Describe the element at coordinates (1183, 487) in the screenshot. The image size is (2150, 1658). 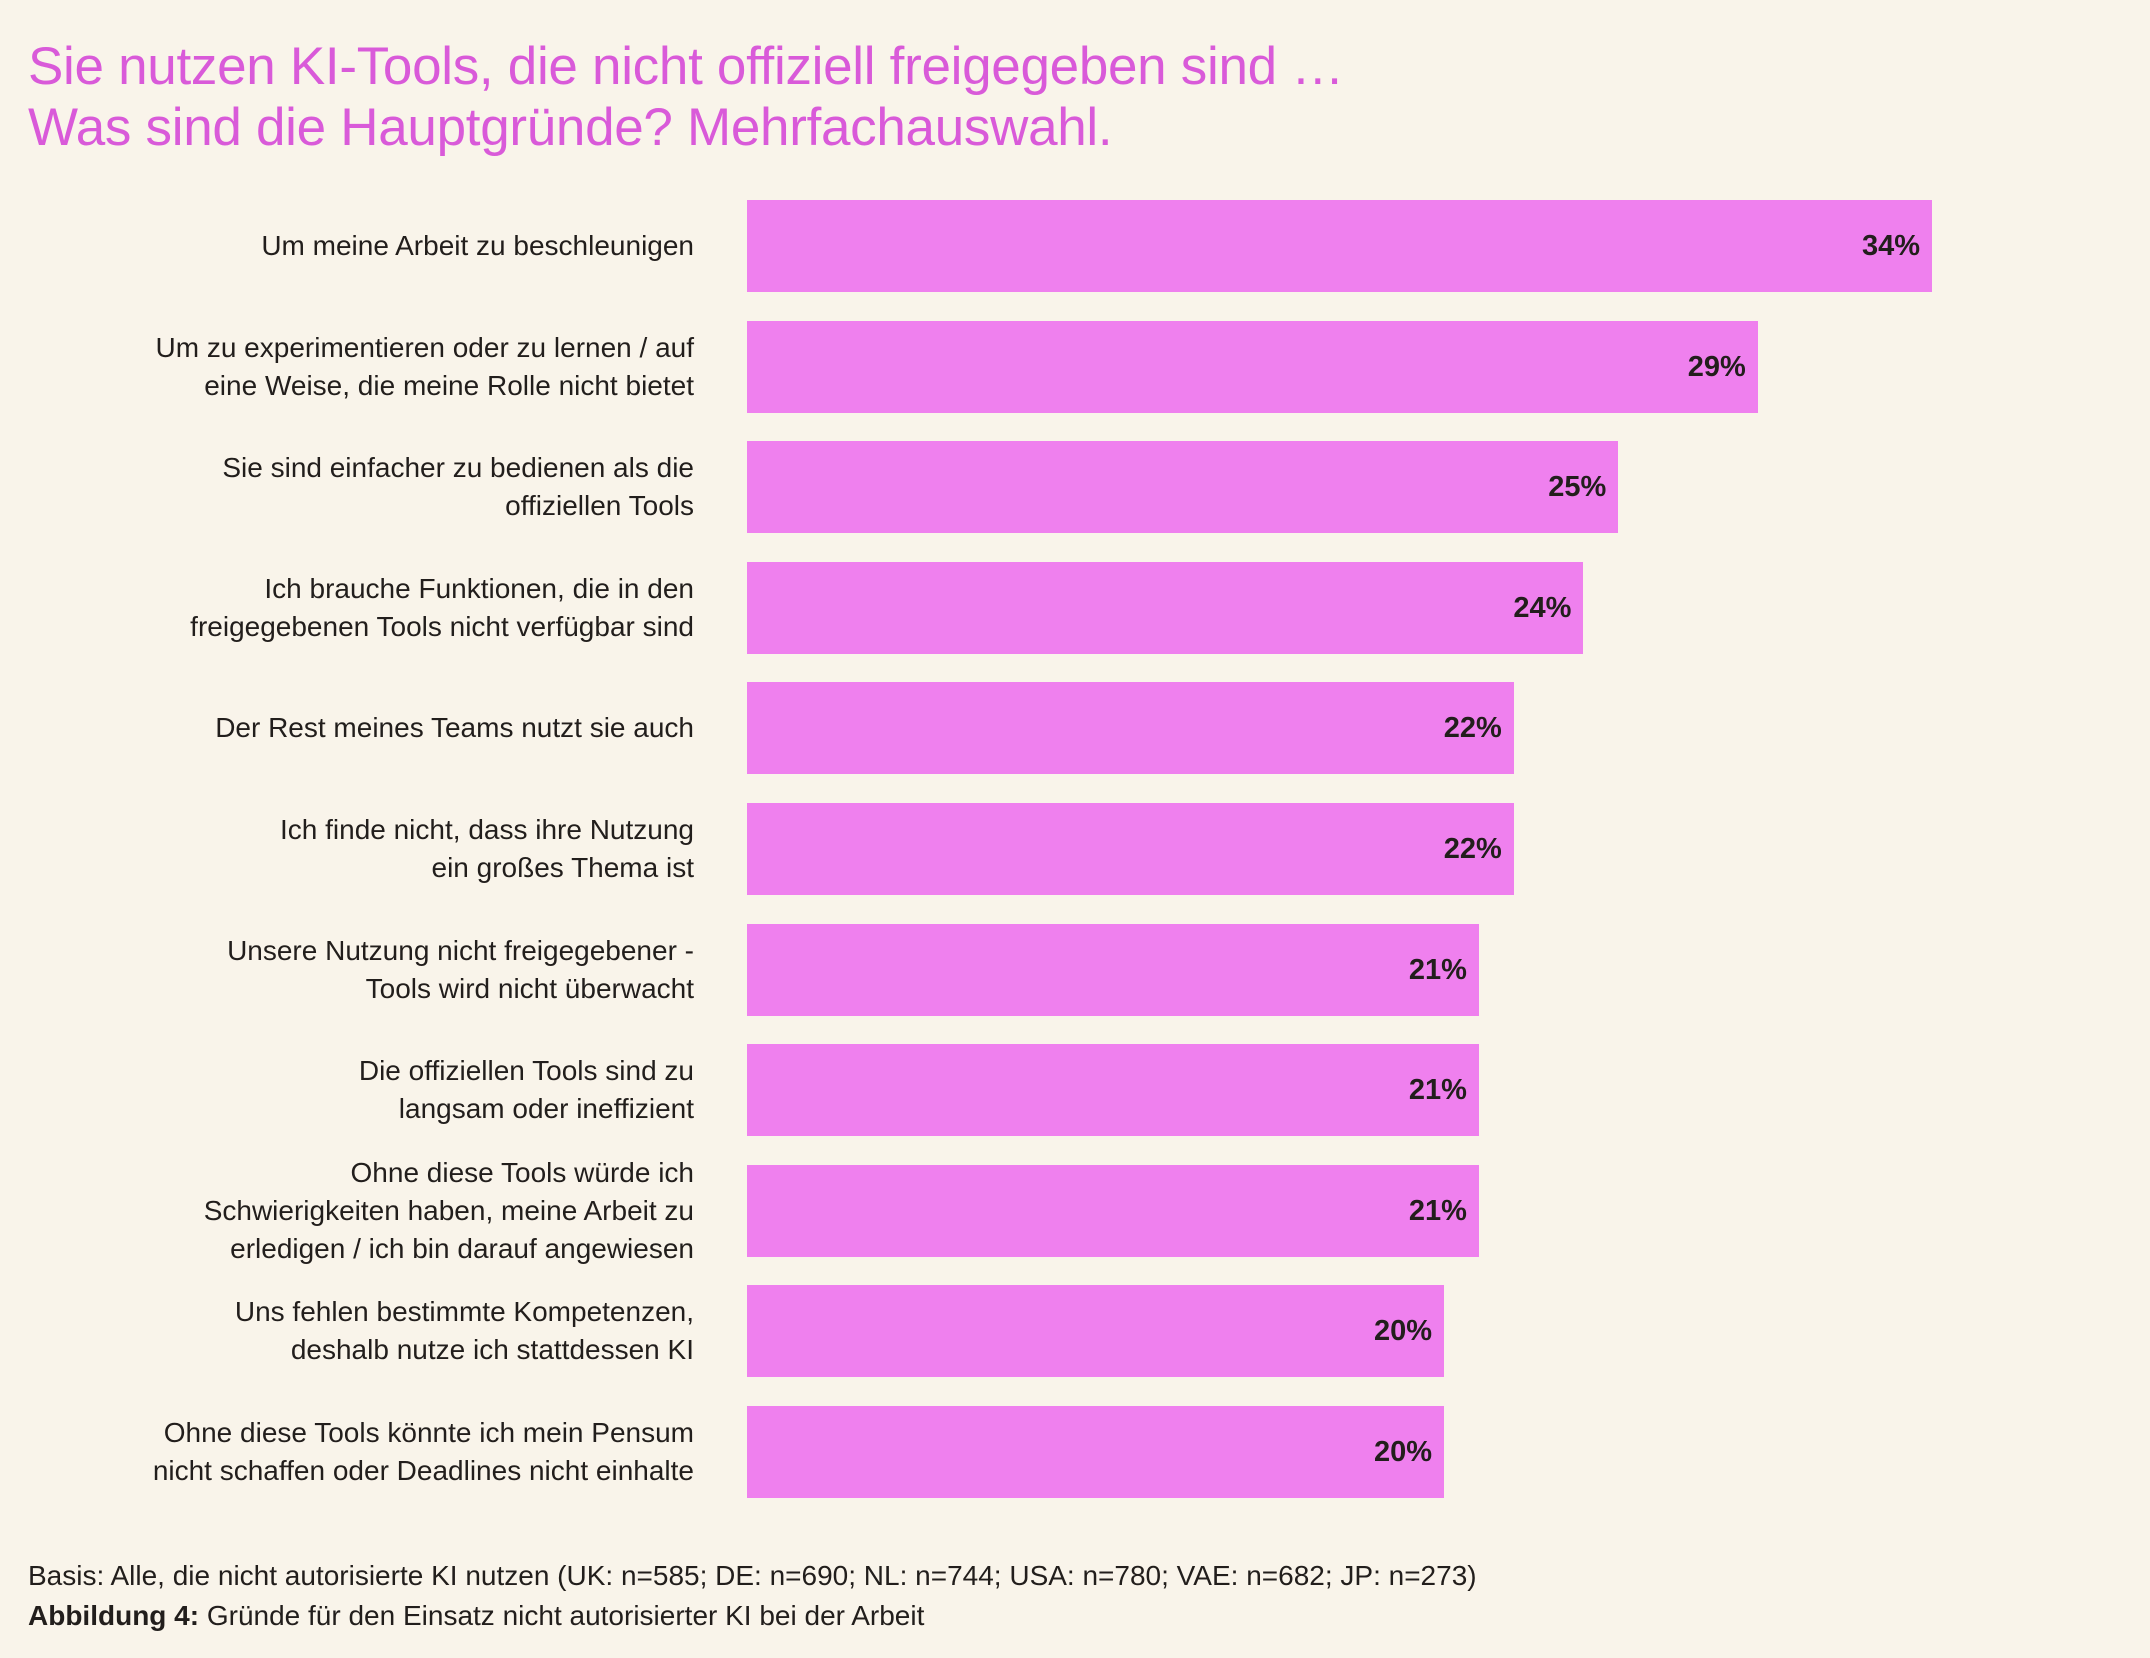
I see `bar: 25%` at that location.